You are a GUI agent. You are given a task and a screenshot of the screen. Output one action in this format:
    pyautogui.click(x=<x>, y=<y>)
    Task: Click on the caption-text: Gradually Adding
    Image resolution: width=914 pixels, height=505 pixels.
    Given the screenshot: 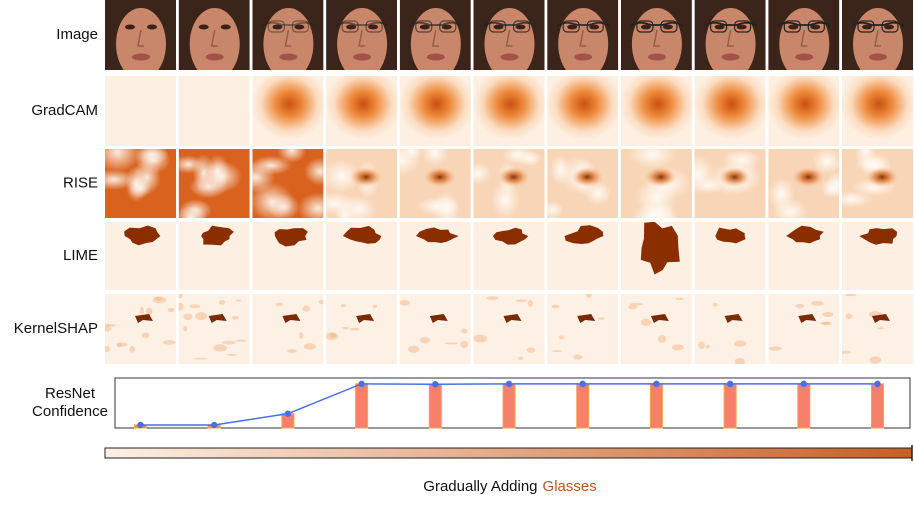 What is the action you would take?
    pyautogui.click(x=480, y=486)
    